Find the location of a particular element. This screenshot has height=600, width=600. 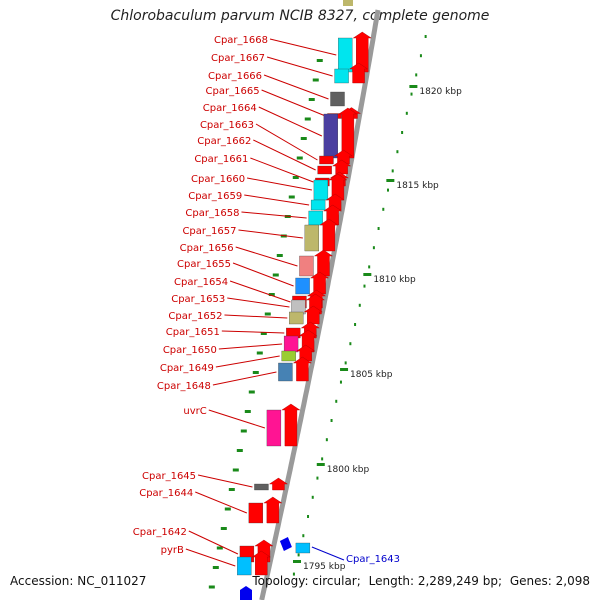

gene-cpar-1648: Cpar_1648 is located at coordinates (235, 374).